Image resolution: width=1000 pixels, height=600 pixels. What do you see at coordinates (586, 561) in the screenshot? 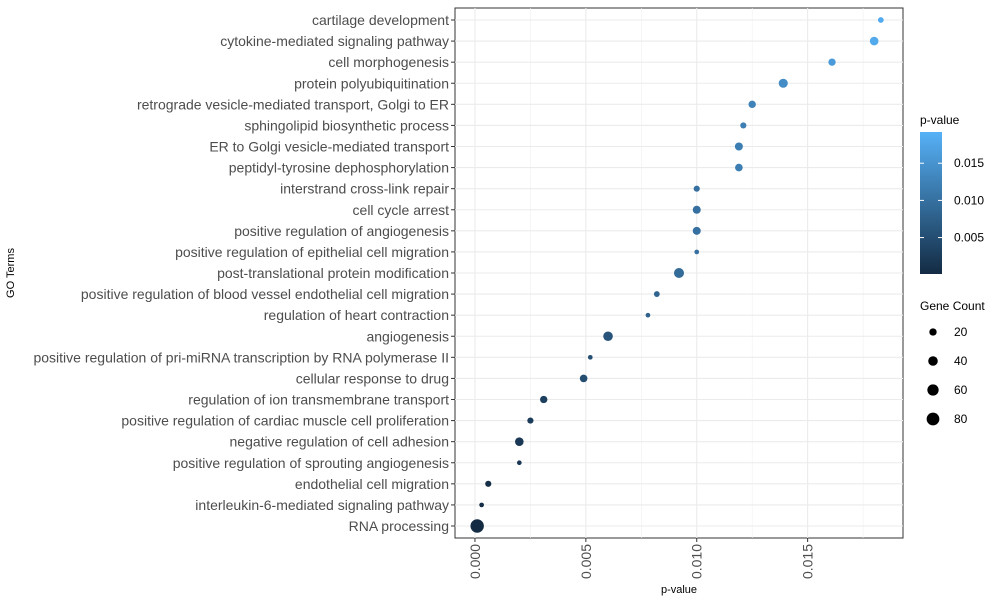
I see `x-tick-label: 0.005` at bounding box center [586, 561].